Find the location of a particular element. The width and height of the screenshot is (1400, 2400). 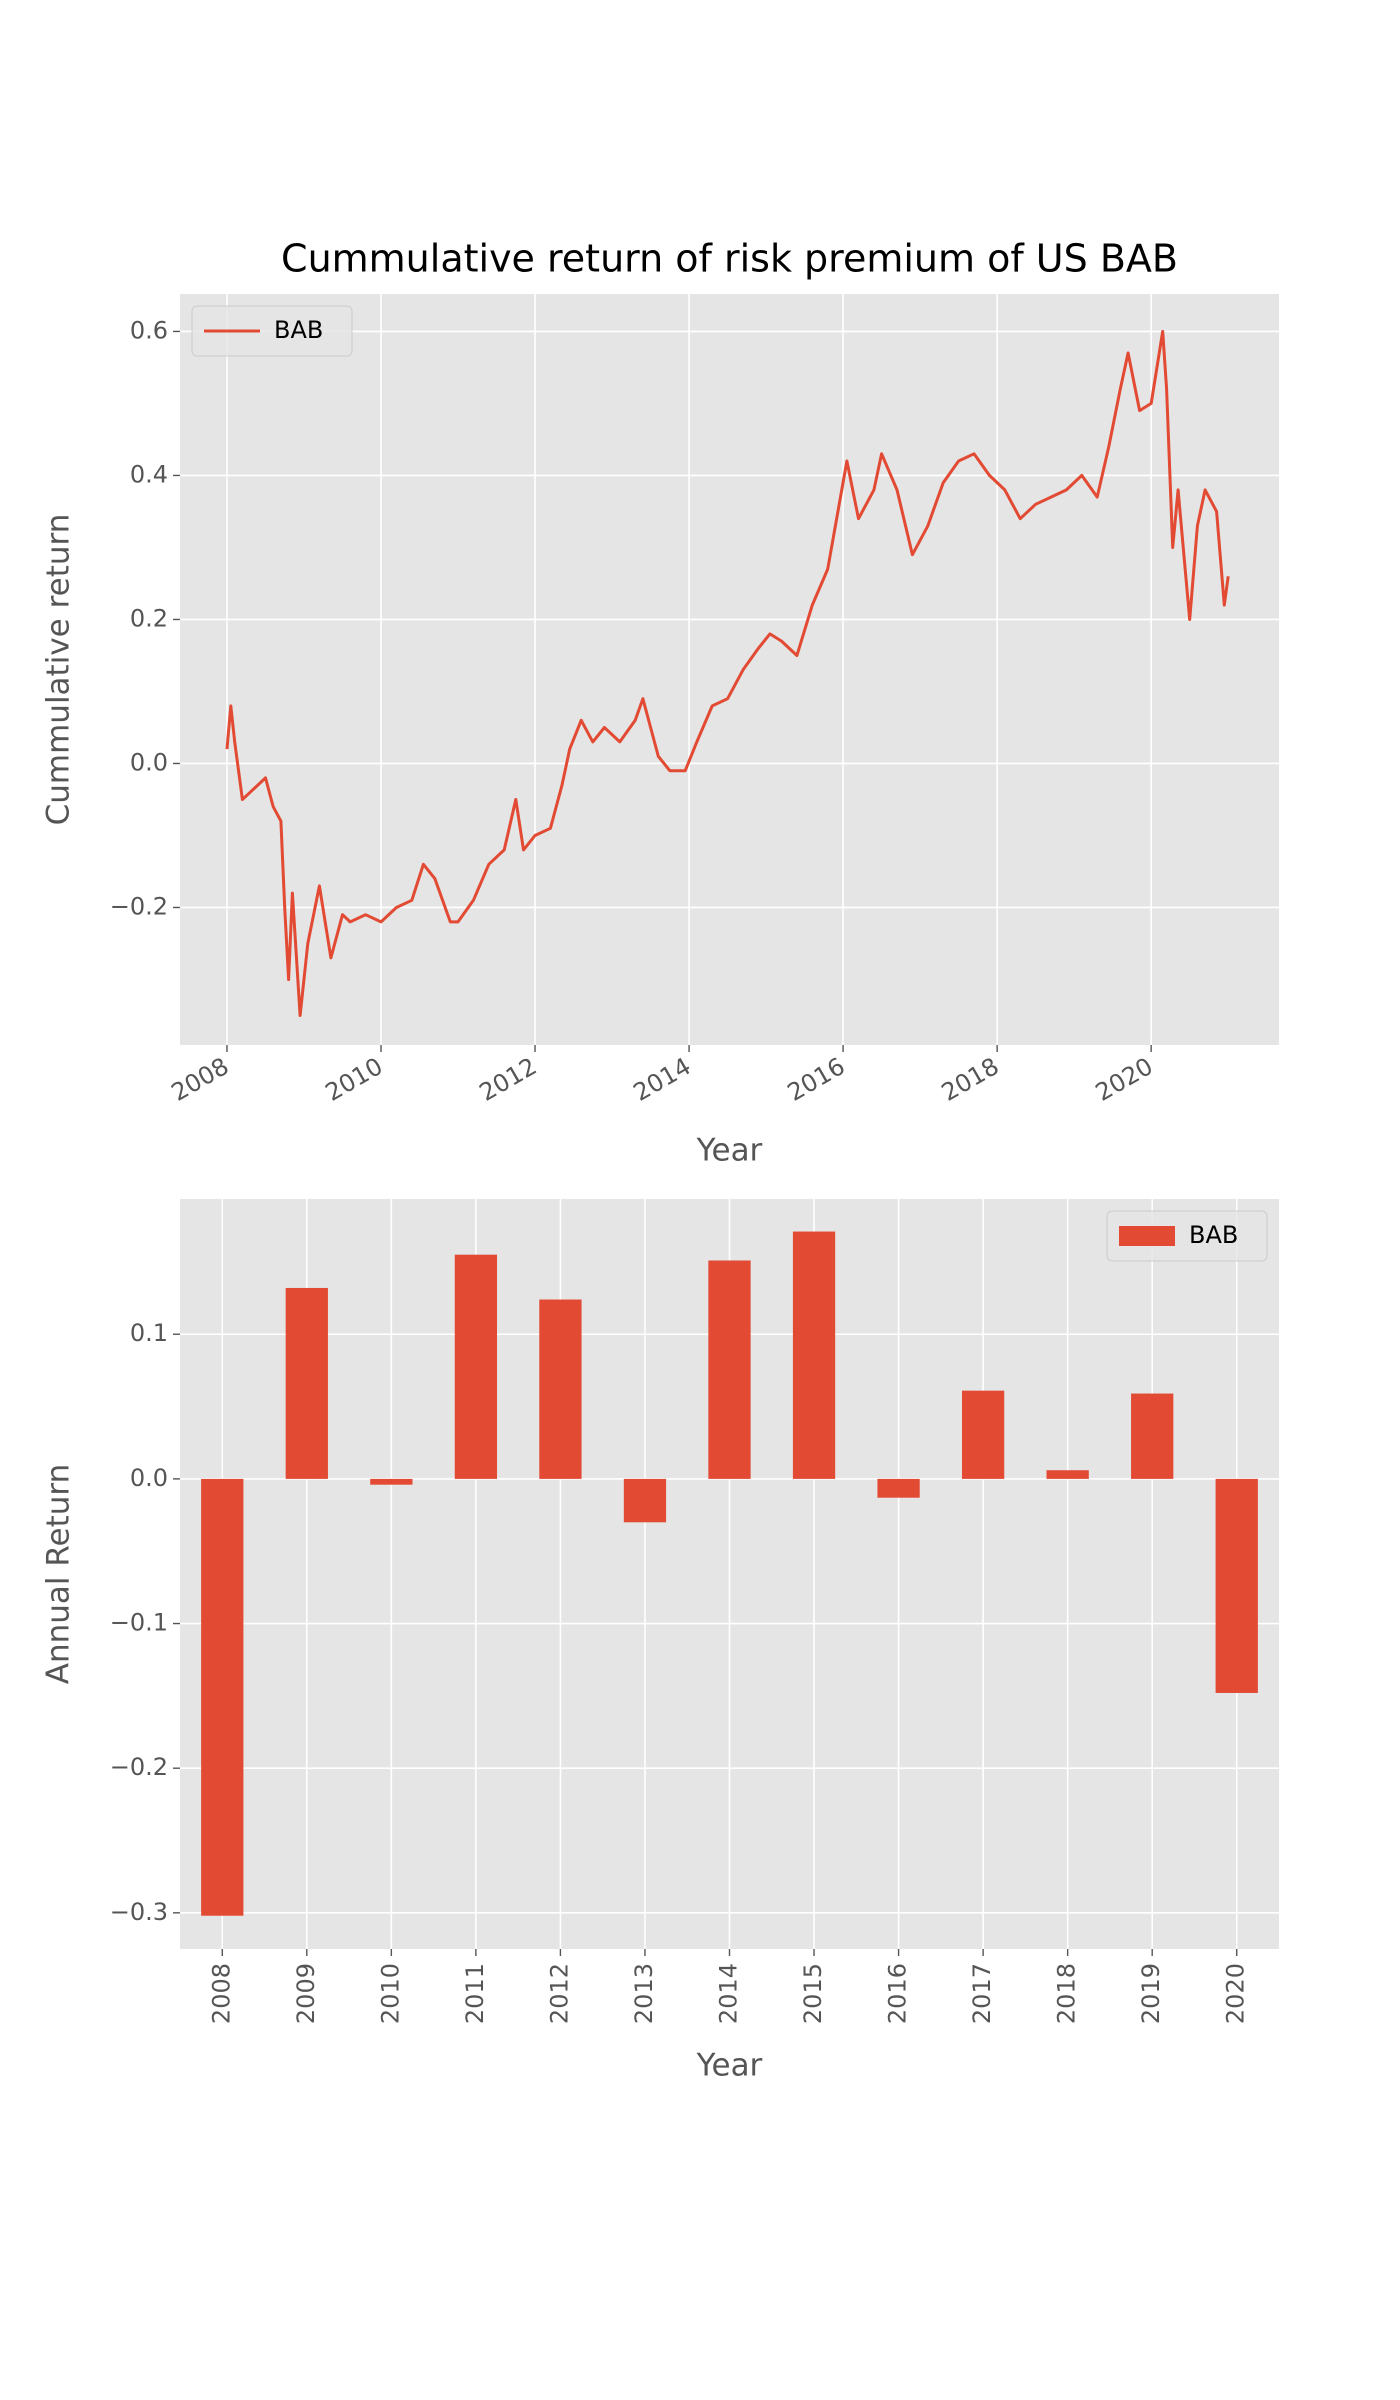

x-tick-label: 2017 is located at coordinates (982, 1993).